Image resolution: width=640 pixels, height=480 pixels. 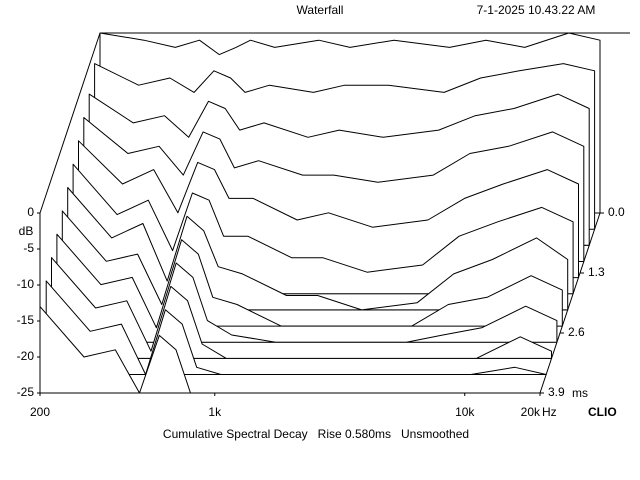 What do you see at coordinates (580, 393) in the screenshot?
I see `z-unit: ms` at bounding box center [580, 393].